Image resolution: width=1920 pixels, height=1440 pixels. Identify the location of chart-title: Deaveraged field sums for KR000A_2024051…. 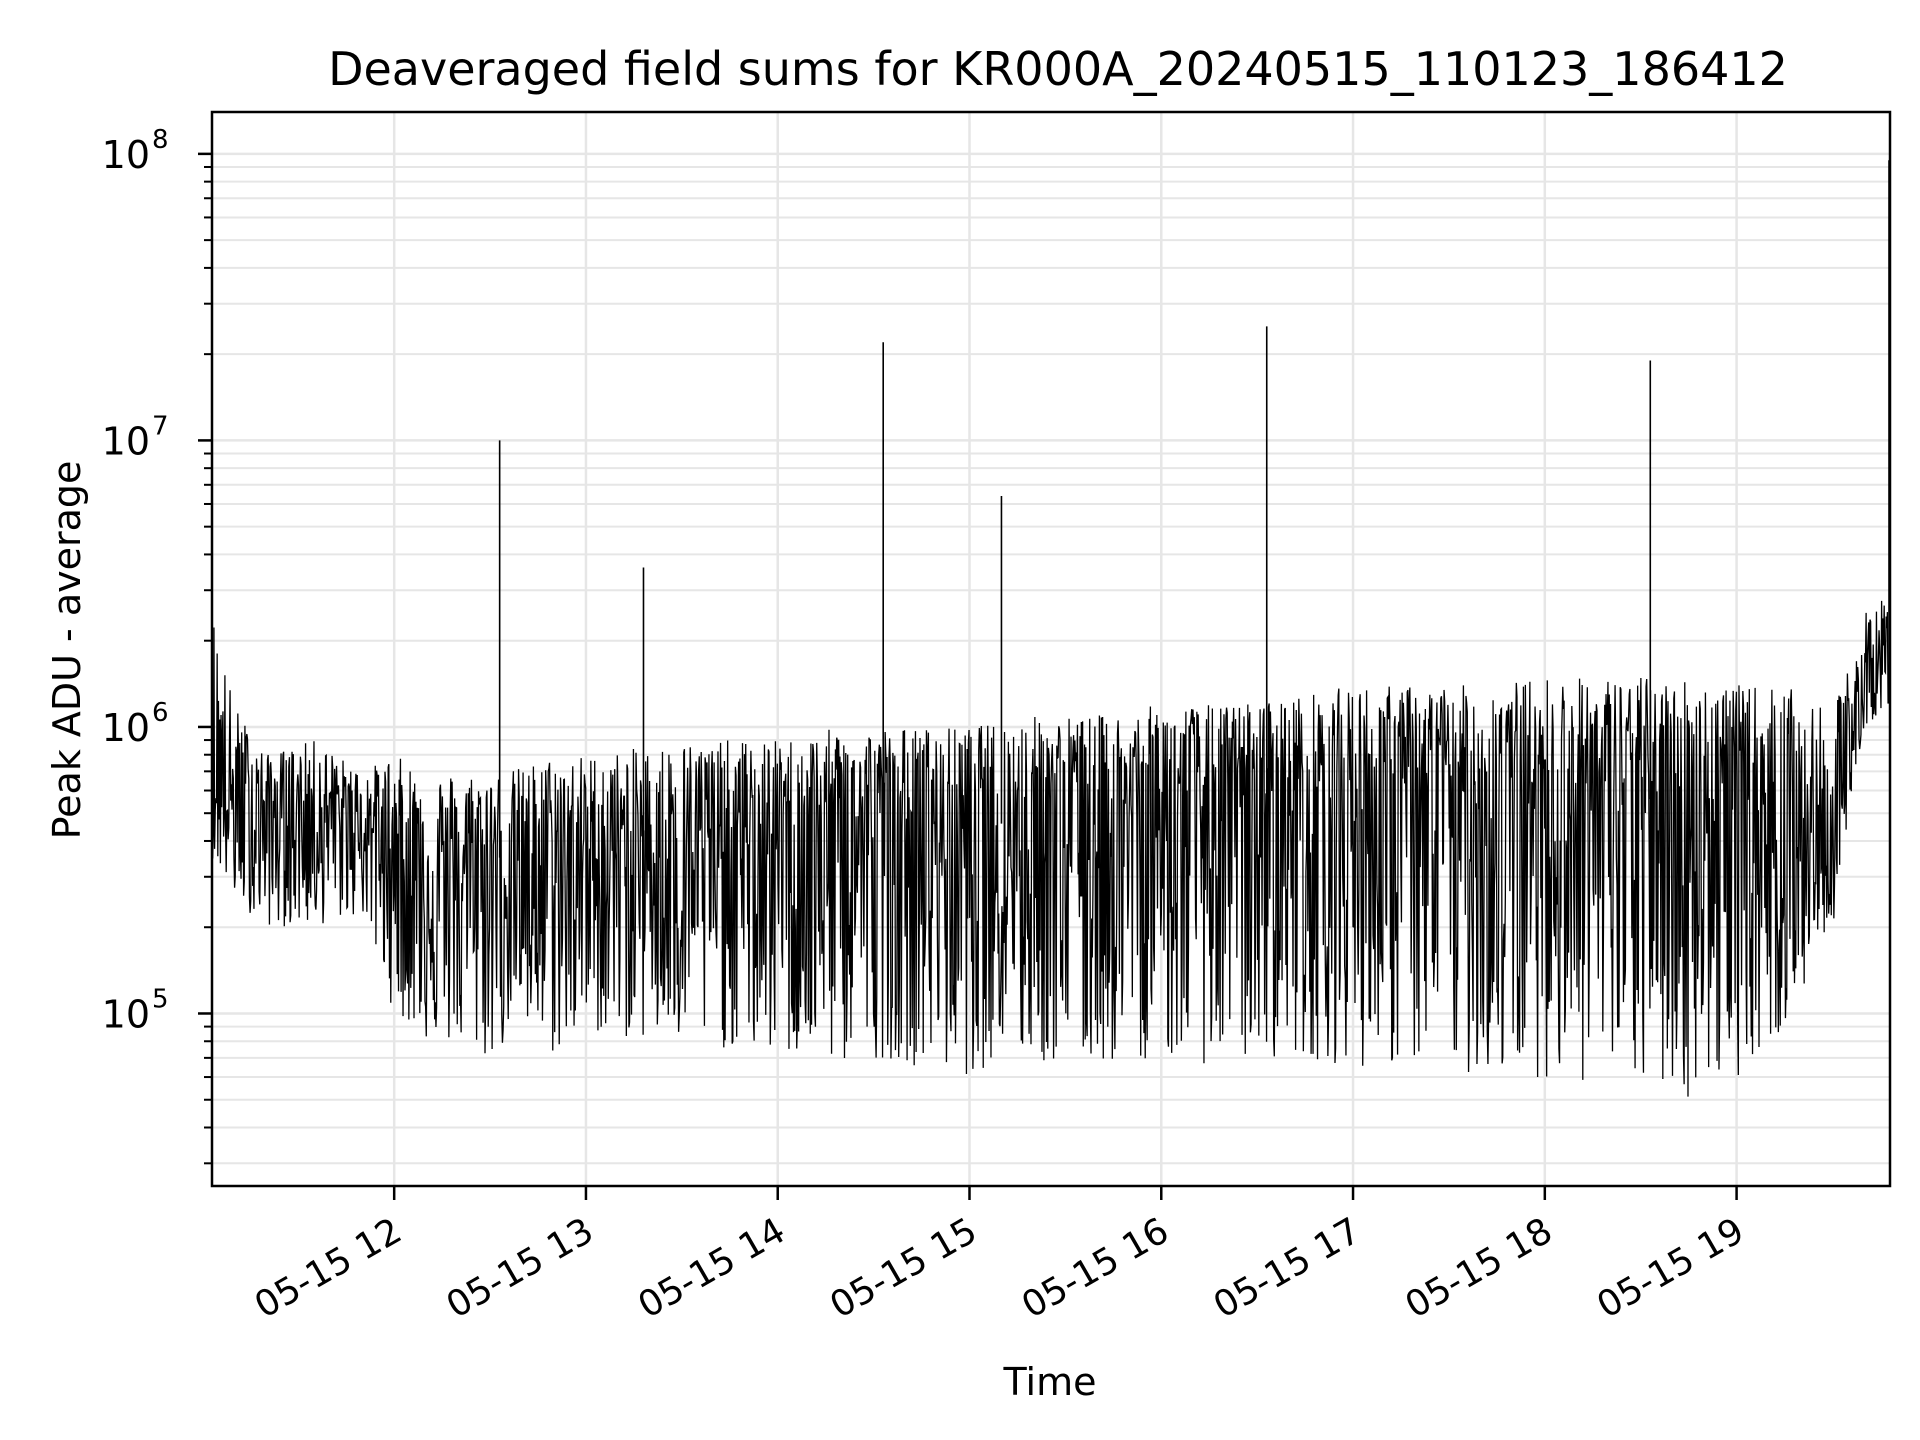
(1058, 69).